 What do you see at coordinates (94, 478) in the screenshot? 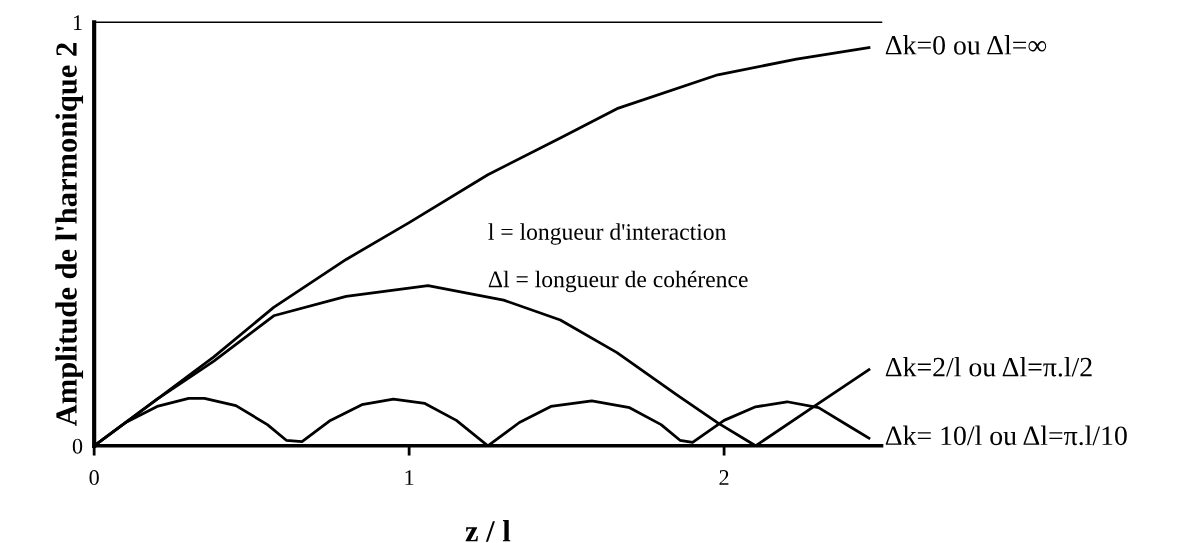
I see `x-tick-label: 0` at bounding box center [94, 478].